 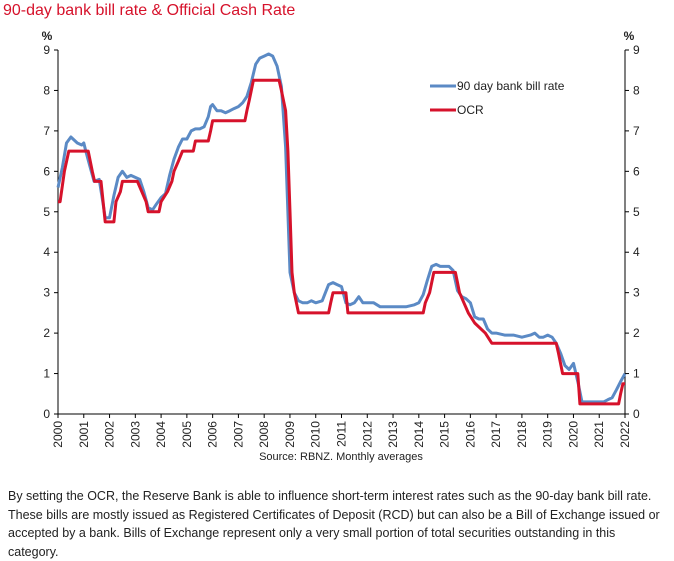 What do you see at coordinates (46, 171) in the screenshot?
I see `y-tick-label-left: 6` at bounding box center [46, 171].